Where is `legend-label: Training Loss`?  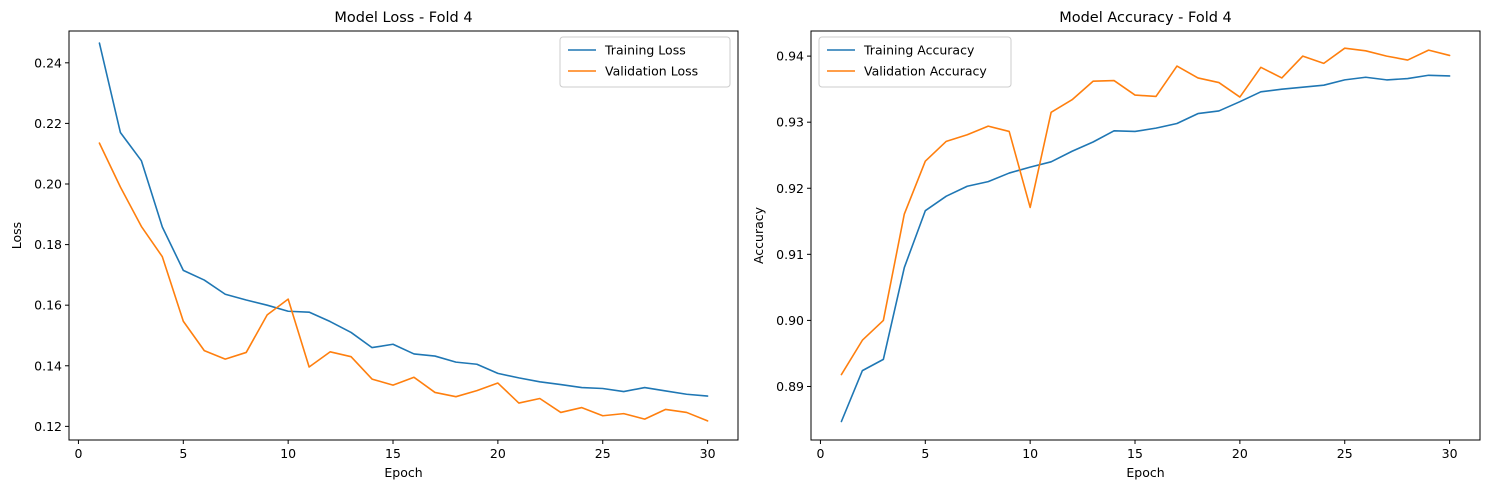 legend-label: Training Loss is located at coordinates (645, 50).